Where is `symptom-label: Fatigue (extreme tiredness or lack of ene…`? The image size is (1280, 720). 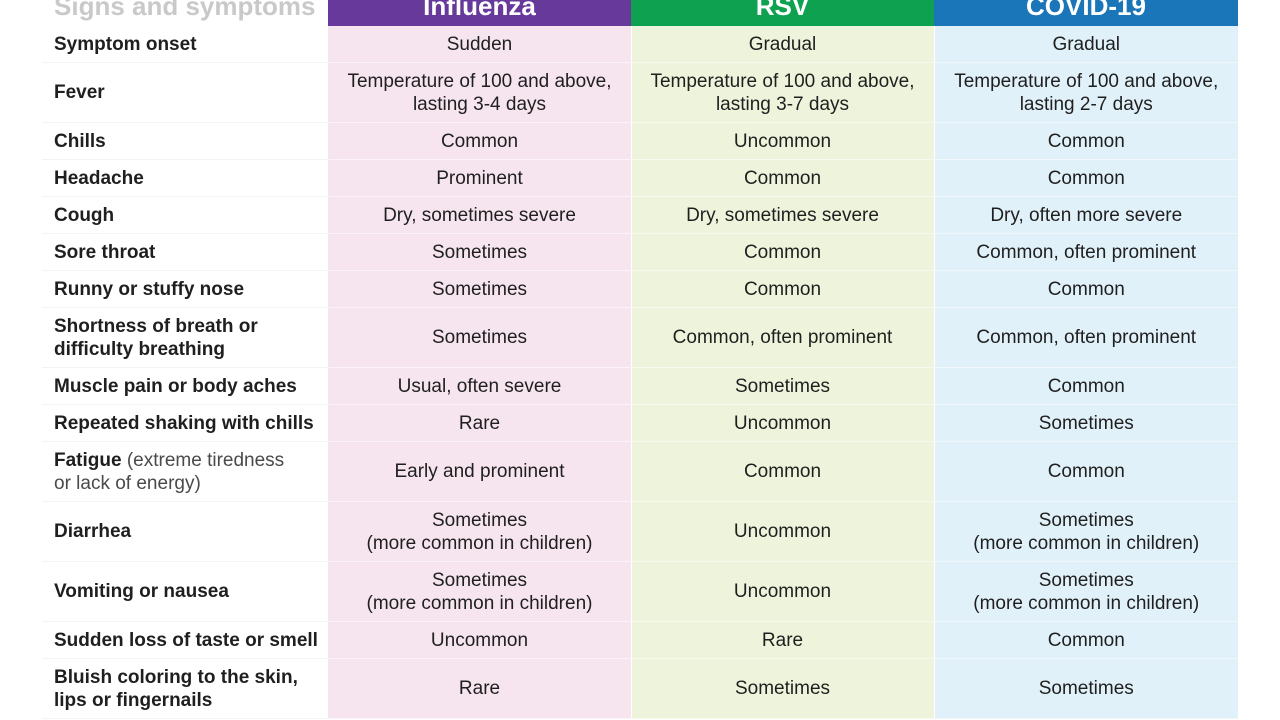 symptom-label: Fatigue (extreme tiredness or lack of ene… is located at coordinates (185, 471).